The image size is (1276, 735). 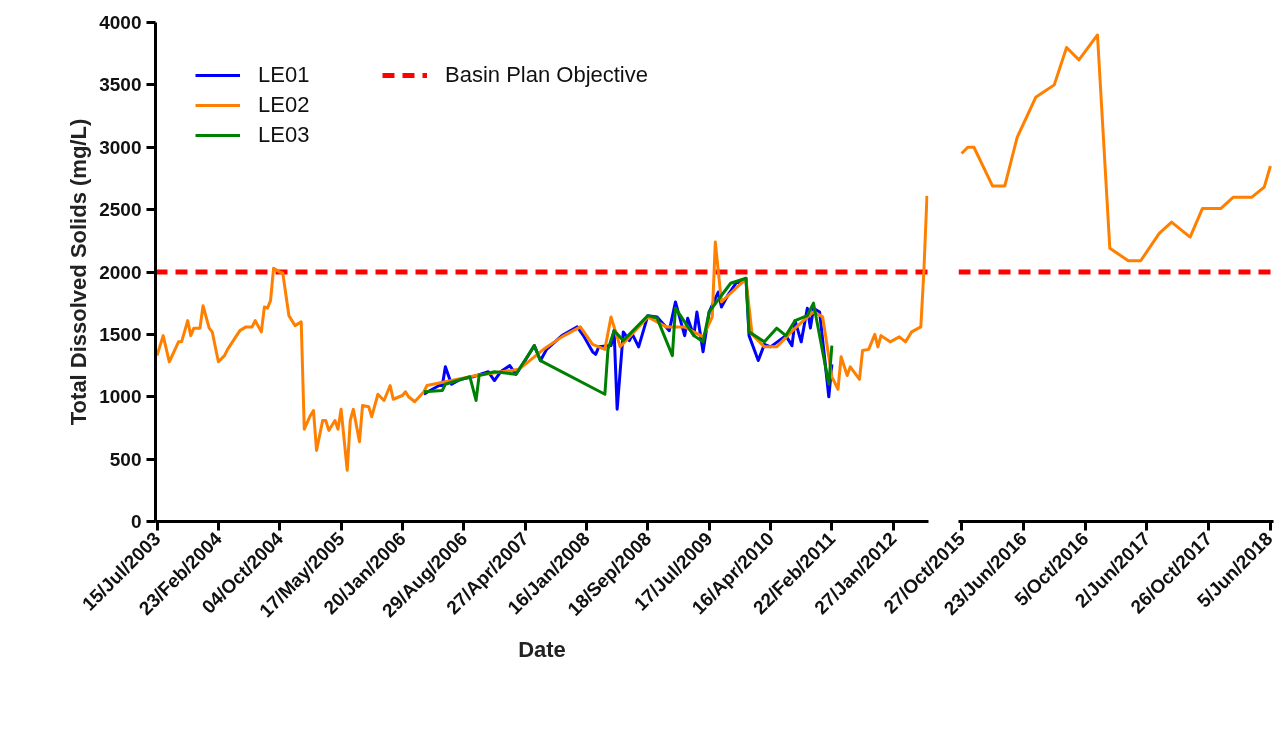 What do you see at coordinates (284, 135) in the screenshot?
I see `legend-label: LE03` at bounding box center [284, 135].